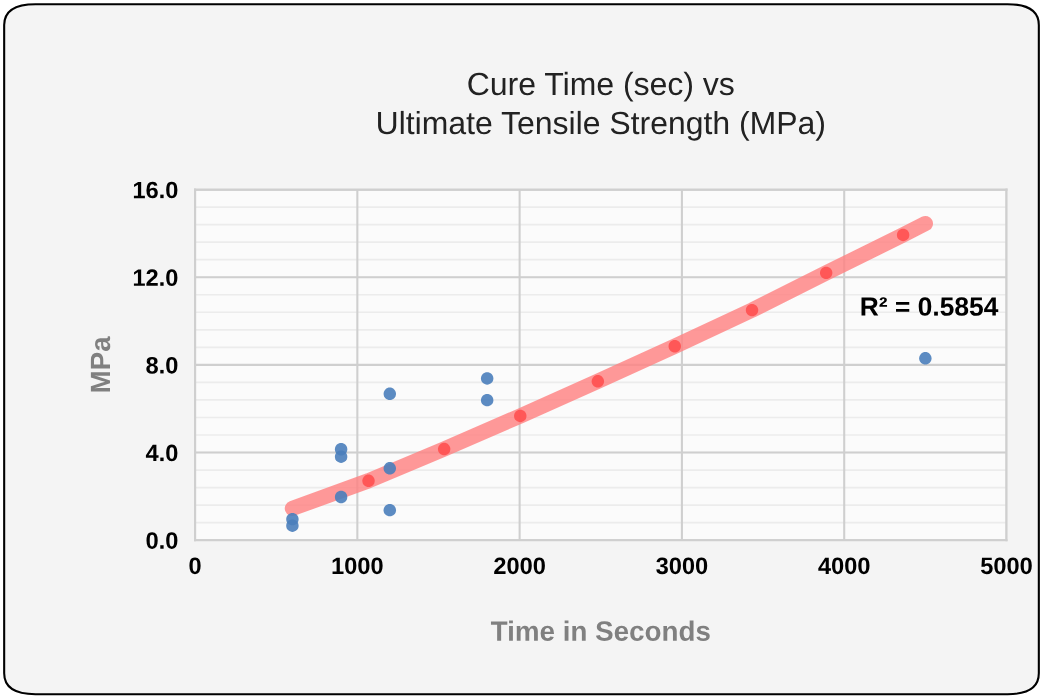  Describe the element at coordinates (195, 566) in the screenshot. I see `x-tick-label: 0` at that location.